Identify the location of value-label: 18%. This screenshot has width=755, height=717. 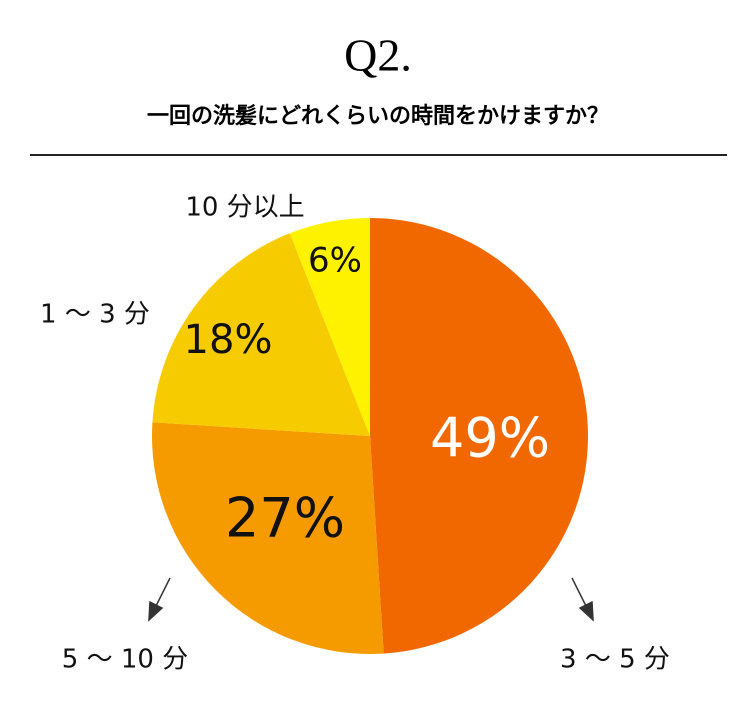
(228, 340).